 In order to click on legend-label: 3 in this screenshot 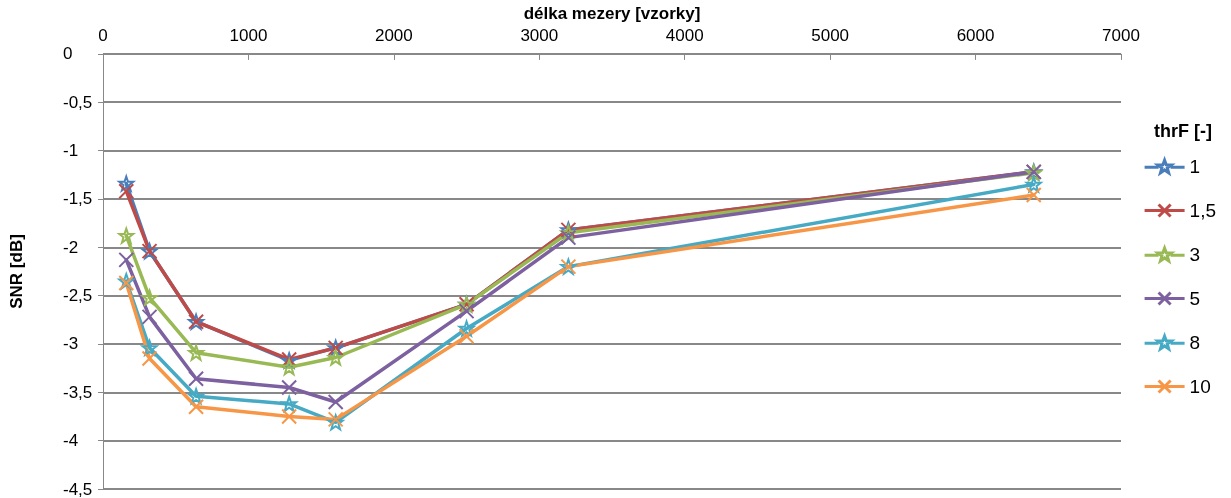, I will do `click(1195, 254)`.